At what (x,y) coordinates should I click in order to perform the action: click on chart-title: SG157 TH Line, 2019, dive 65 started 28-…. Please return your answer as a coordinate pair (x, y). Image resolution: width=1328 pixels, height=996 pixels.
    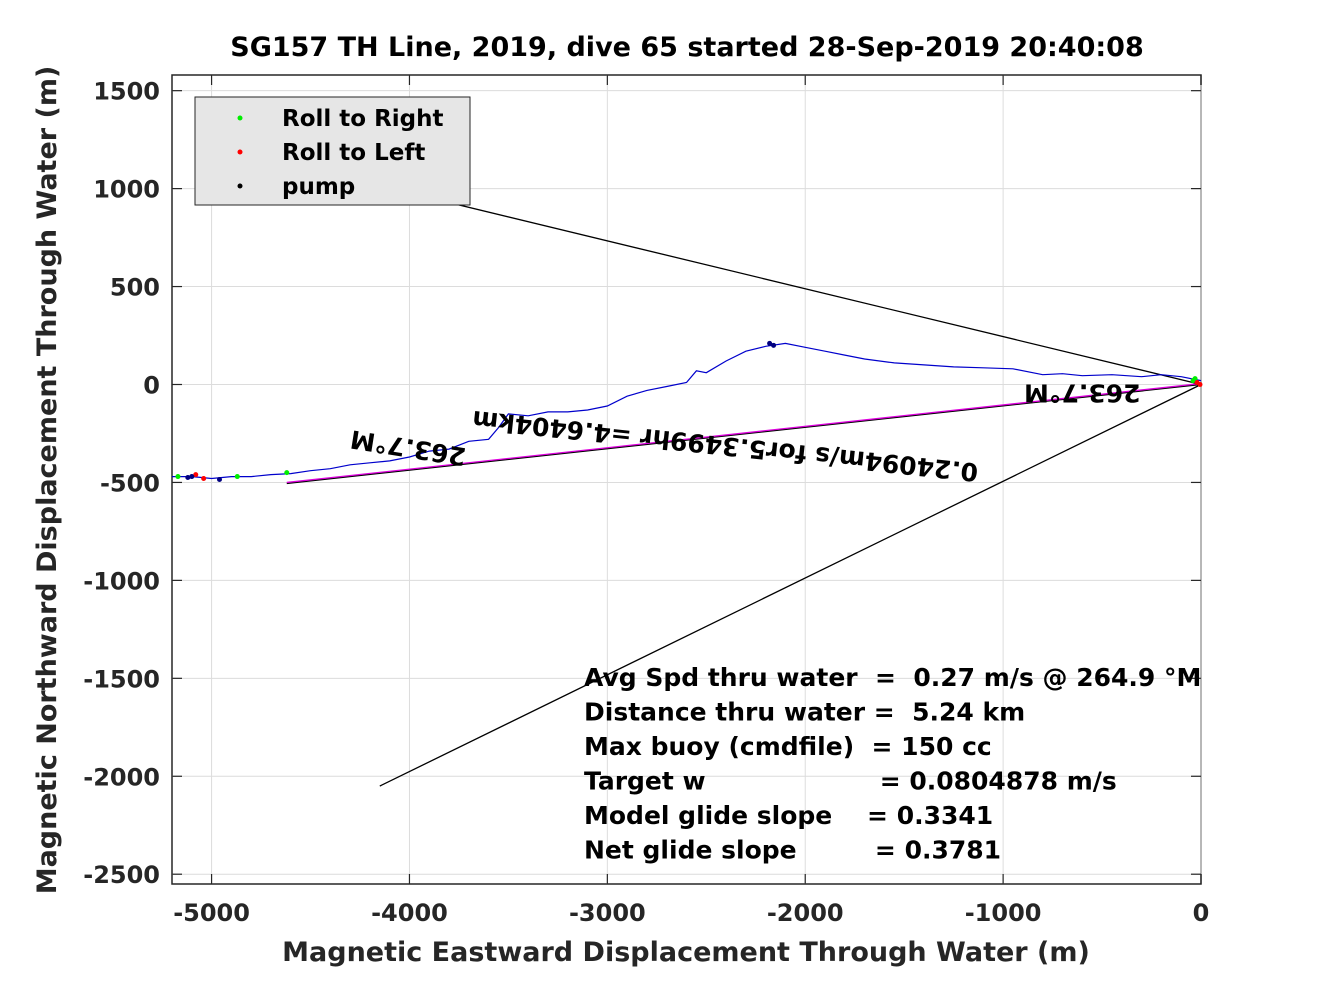
    Looking at the image, I should click on (687, 47).